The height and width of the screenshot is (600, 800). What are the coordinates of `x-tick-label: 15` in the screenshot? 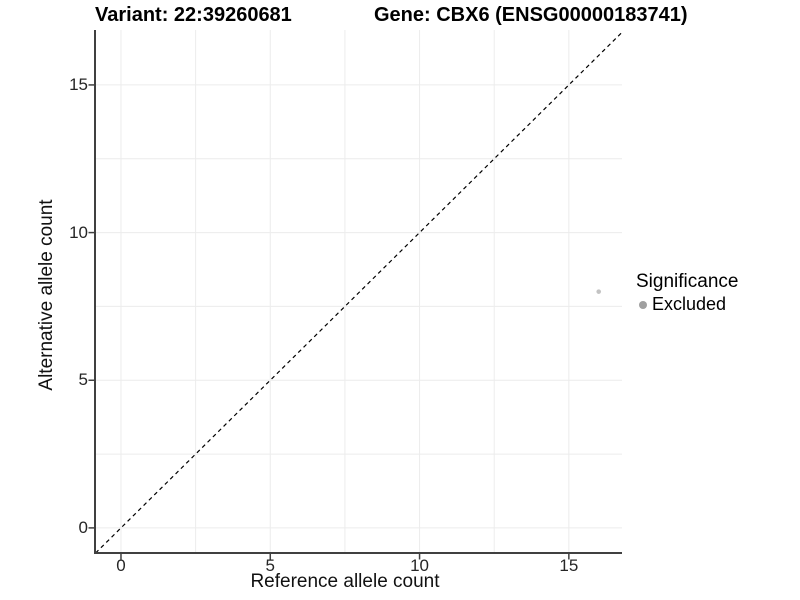 It's located at (569, 565).